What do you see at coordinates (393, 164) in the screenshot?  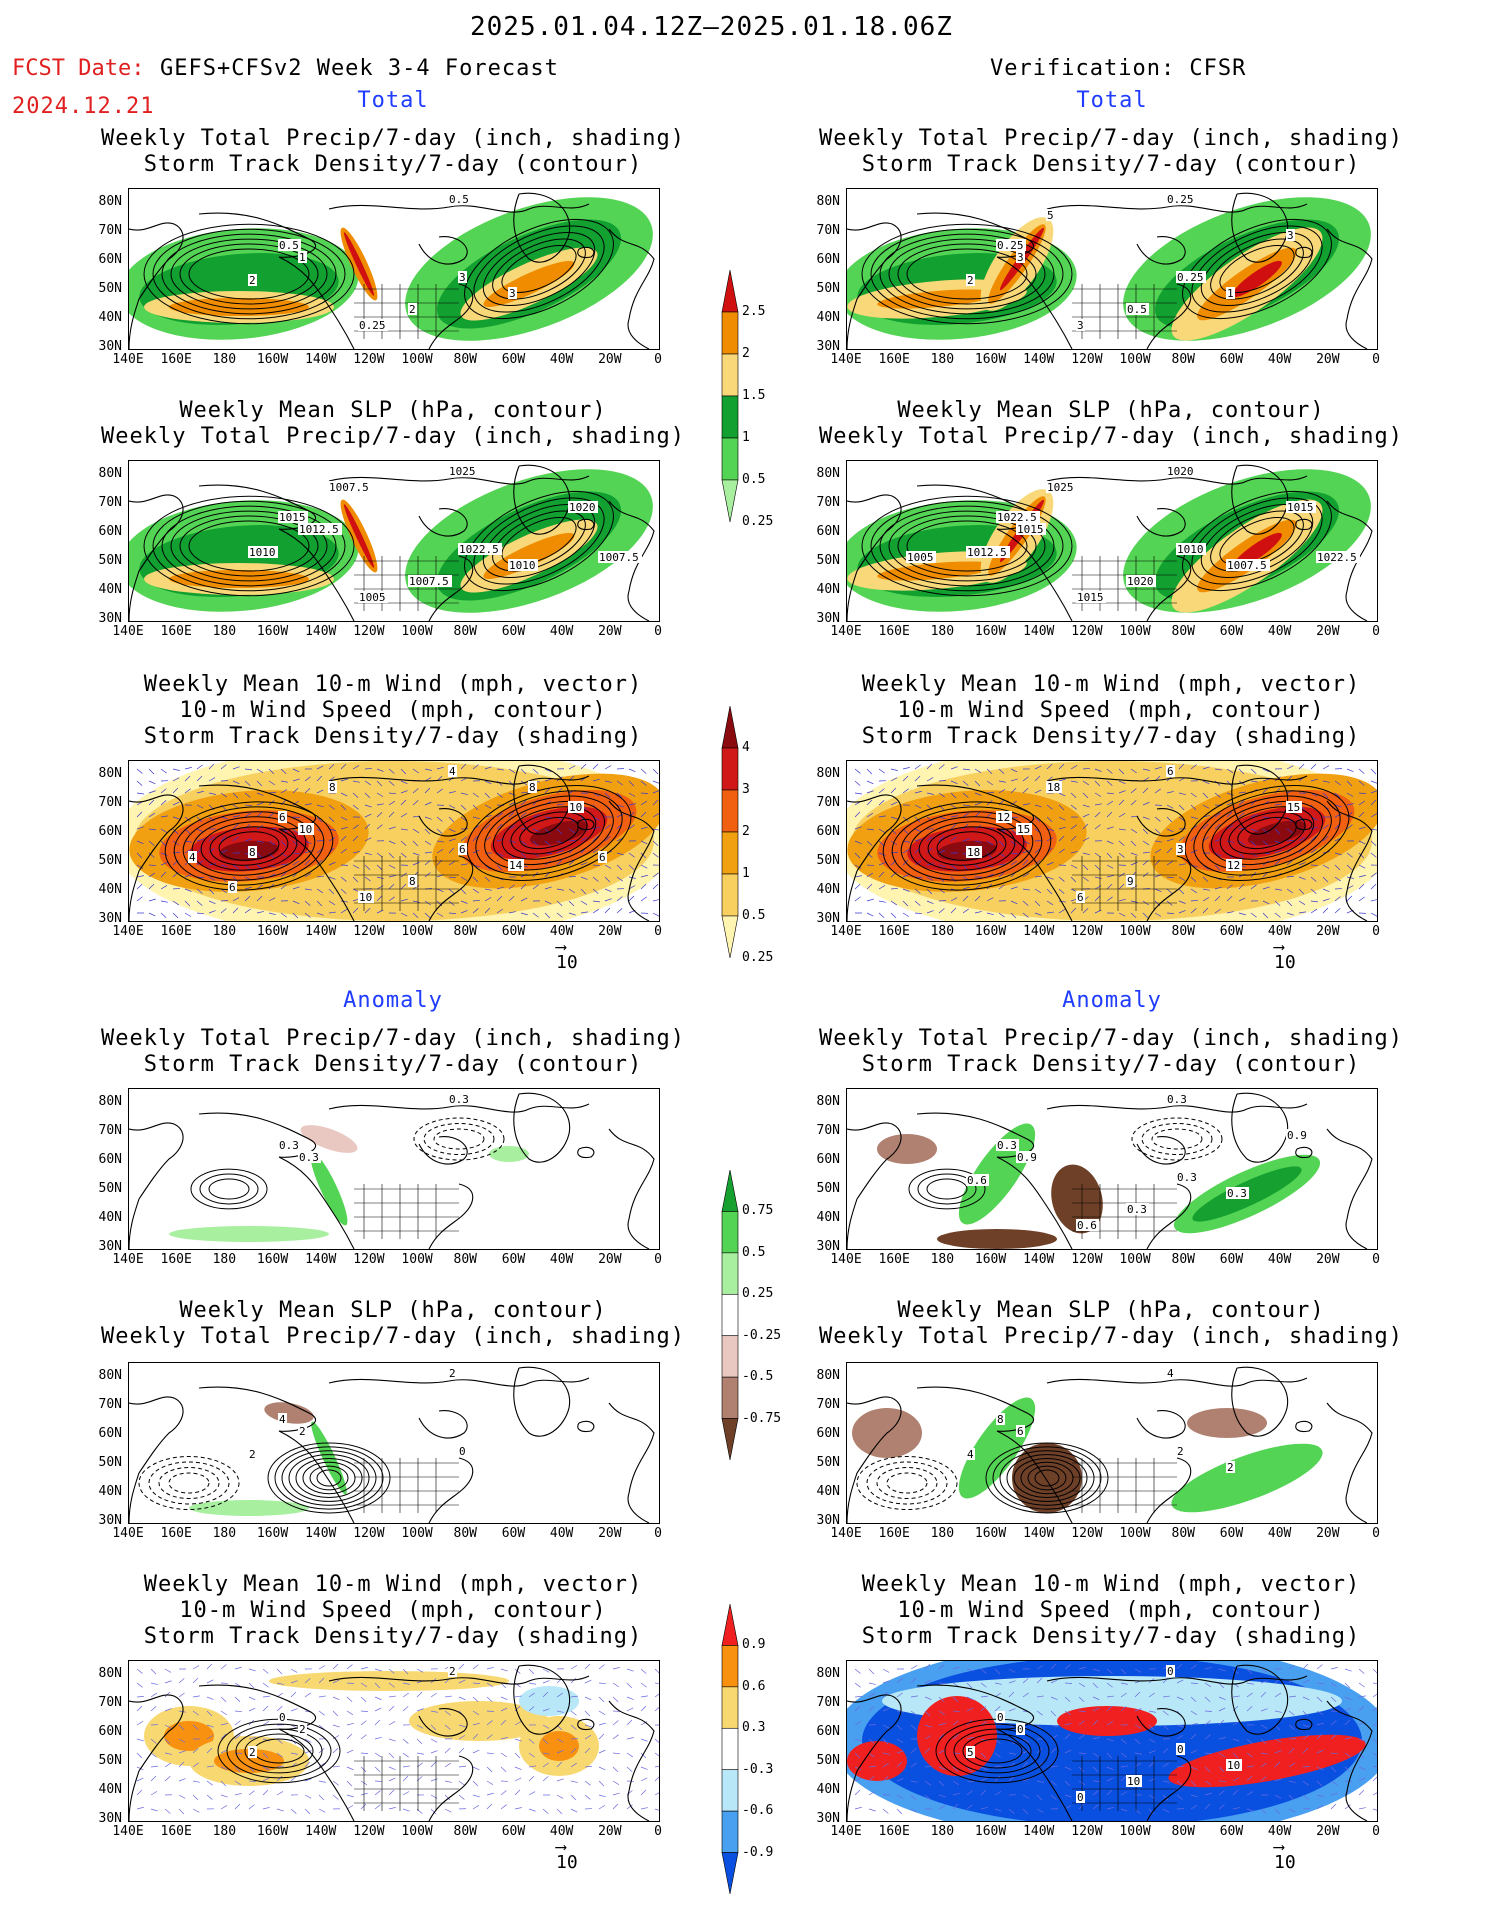 I see `panel-title-line: Storm Track Density/7-day (contour)` at bounding box center [393, 164].